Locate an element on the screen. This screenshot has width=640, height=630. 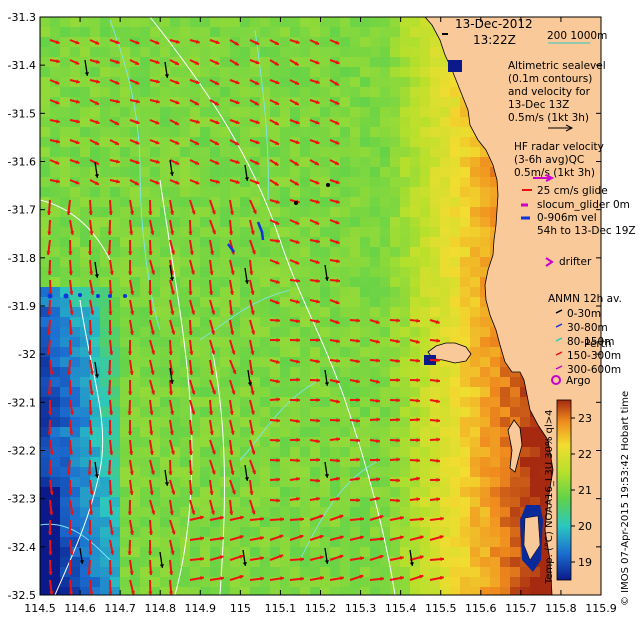
anmn-item-4: 150-300m is located at coordinates (594, 356).